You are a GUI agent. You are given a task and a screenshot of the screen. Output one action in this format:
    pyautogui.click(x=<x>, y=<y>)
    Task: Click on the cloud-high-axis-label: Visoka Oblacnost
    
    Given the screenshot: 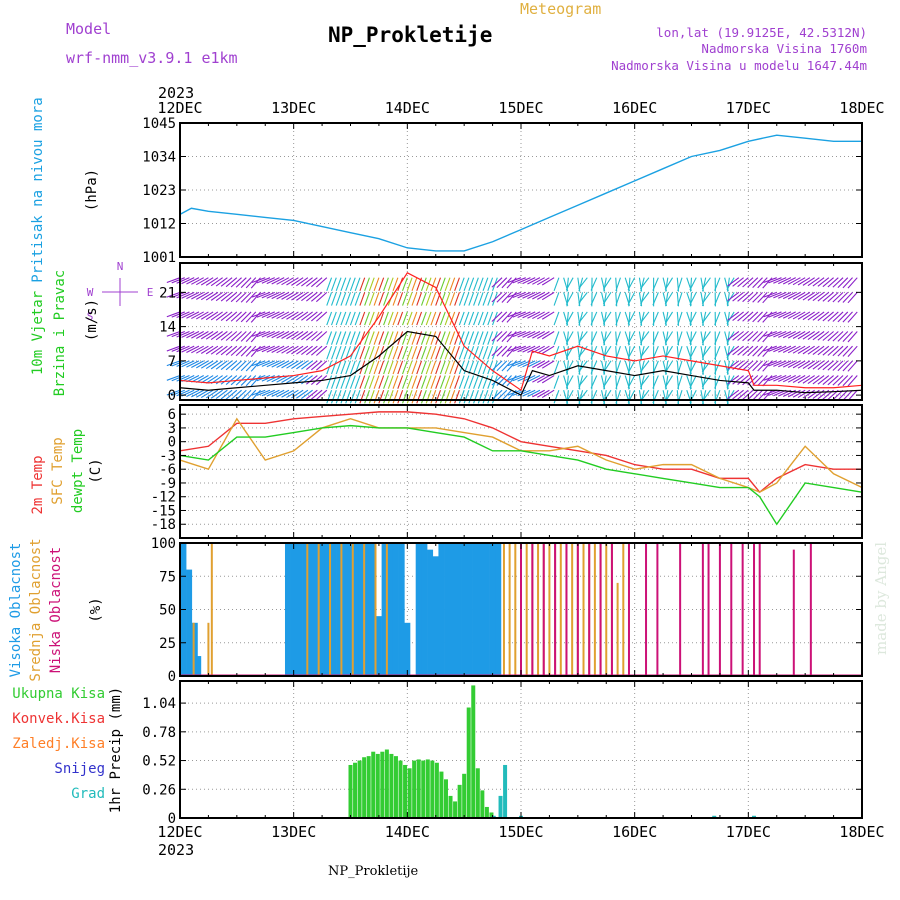 What is the action you would take?
    pyautogui.click(x=16, y=610)
    